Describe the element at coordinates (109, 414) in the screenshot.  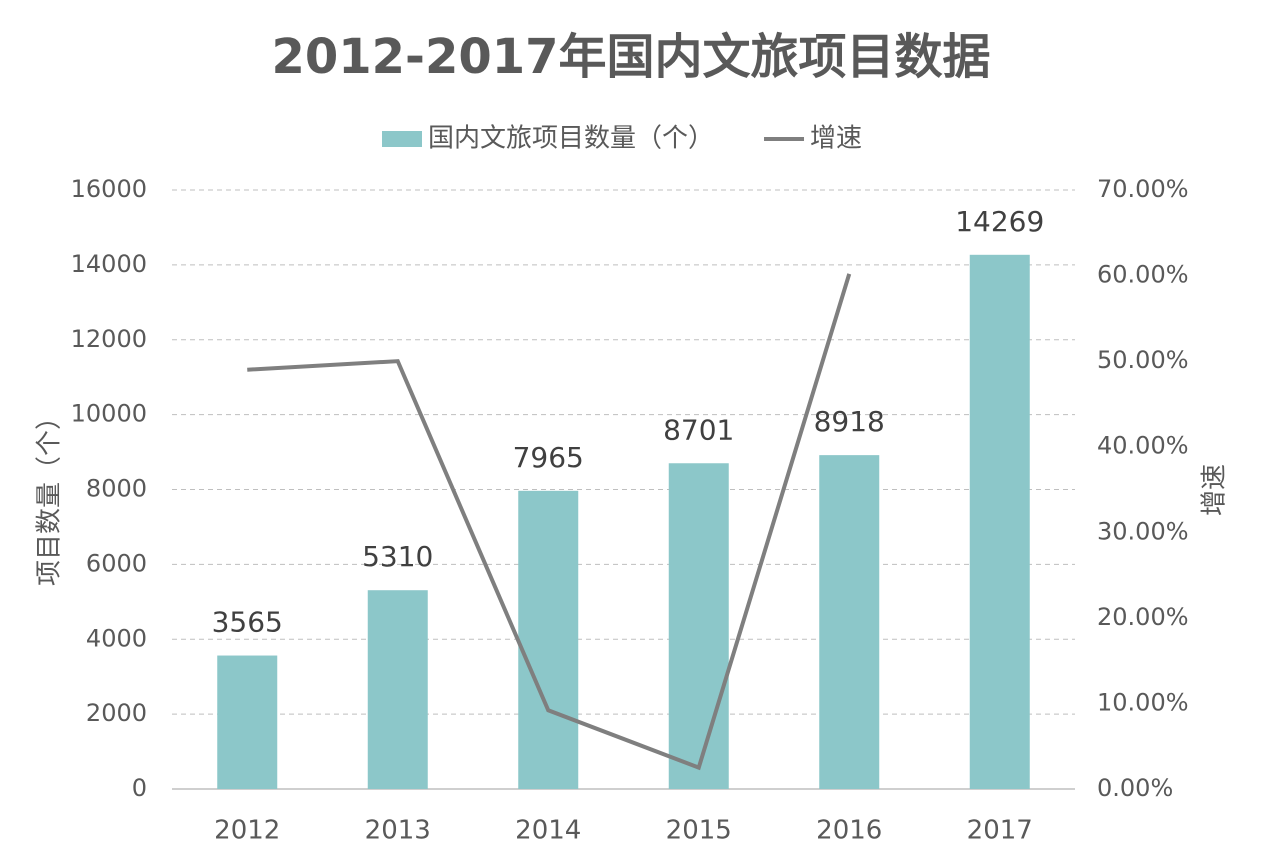
I see `y-tick-label: 10000` at that location.